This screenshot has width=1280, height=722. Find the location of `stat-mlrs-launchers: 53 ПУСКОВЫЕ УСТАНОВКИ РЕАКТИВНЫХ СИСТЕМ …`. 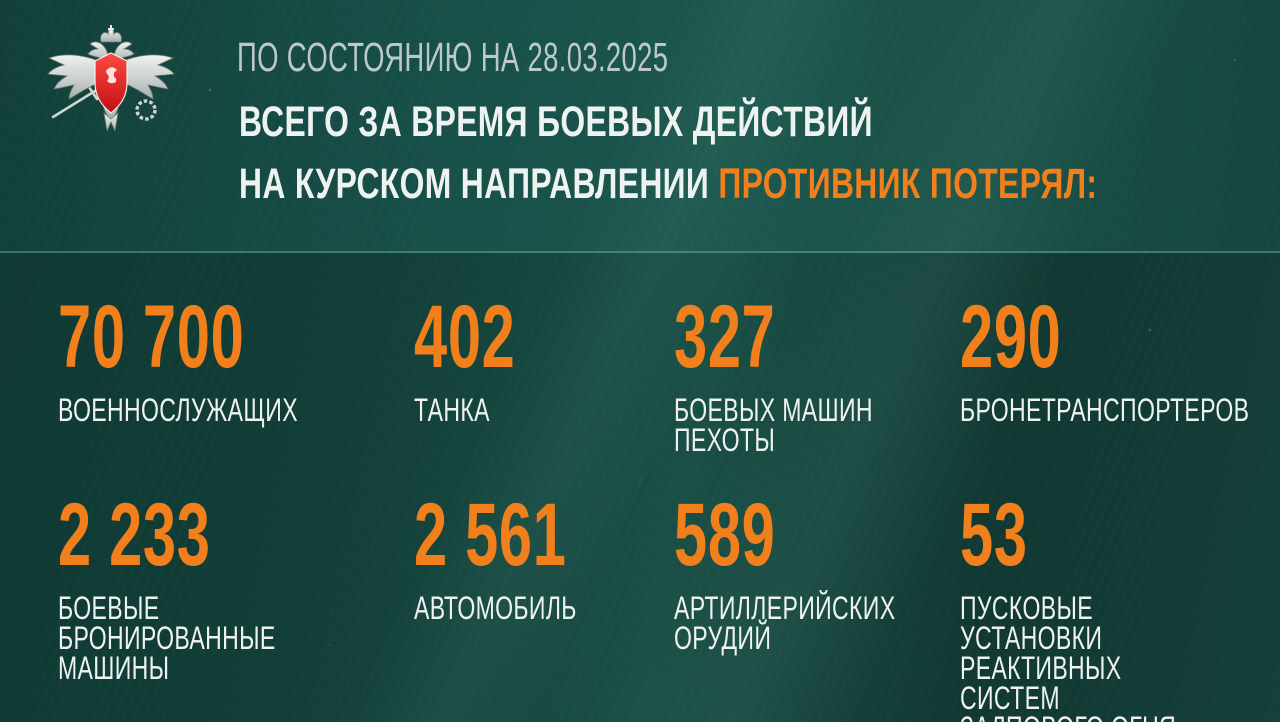

stat-mlrs-launchers: 53 ПУСКОВЫЕ УСТАНОВКИ РЕАКТИВНЫХ СИСТЕМ … is located at coordinates (1120, 606).